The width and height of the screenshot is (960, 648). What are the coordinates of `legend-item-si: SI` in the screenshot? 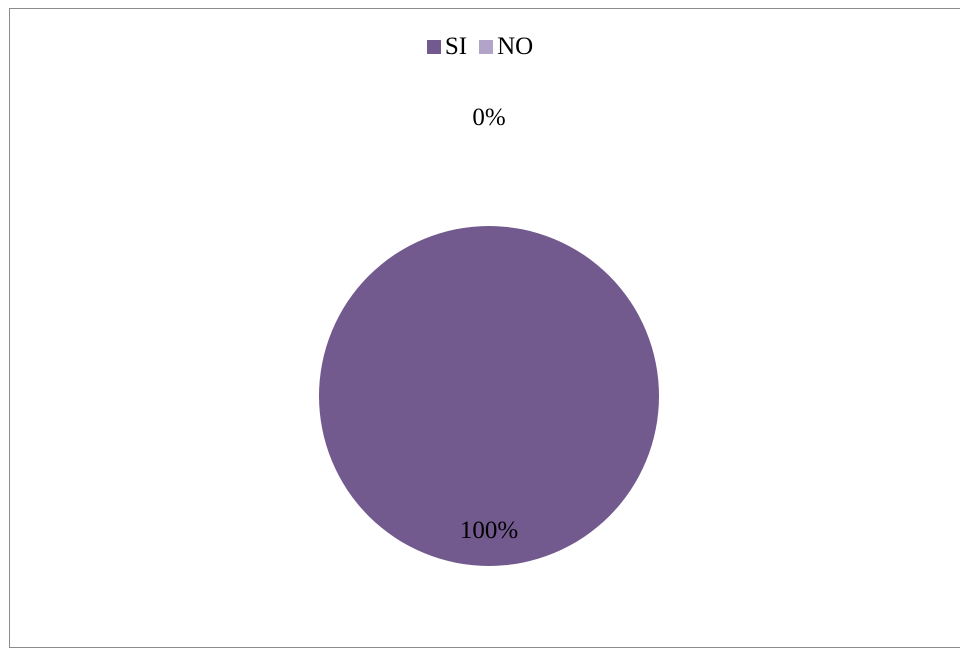 It's located at (447, 46).